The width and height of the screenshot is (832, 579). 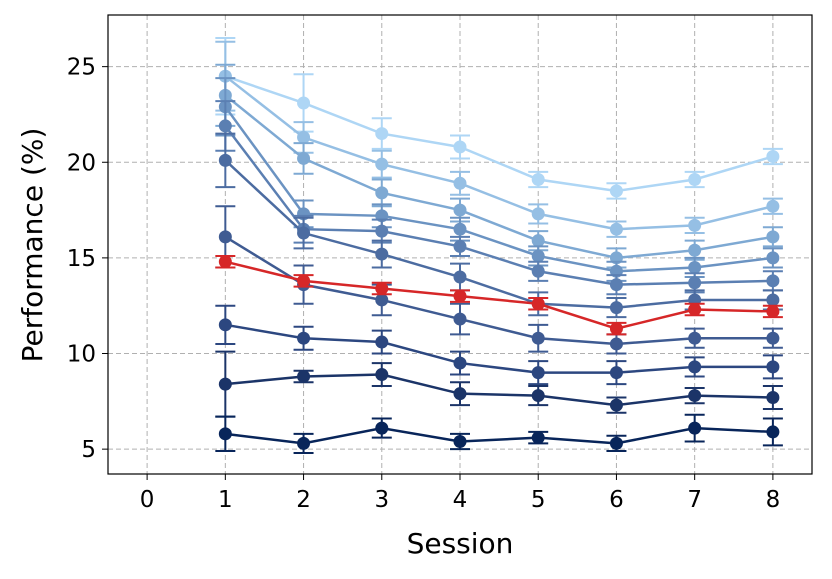 What do you see at coordinates (88, 450) in the screenshot?
I see `y-tick-label: 5` at bounding box center [88, 450].